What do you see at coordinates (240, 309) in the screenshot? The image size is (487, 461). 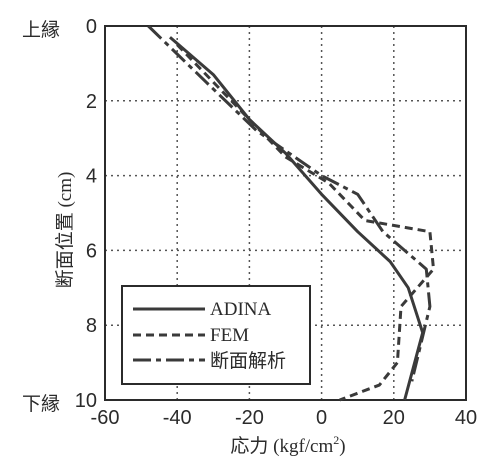 I see `legend-label-adina: ADINA` at bounding box center [240, 309].